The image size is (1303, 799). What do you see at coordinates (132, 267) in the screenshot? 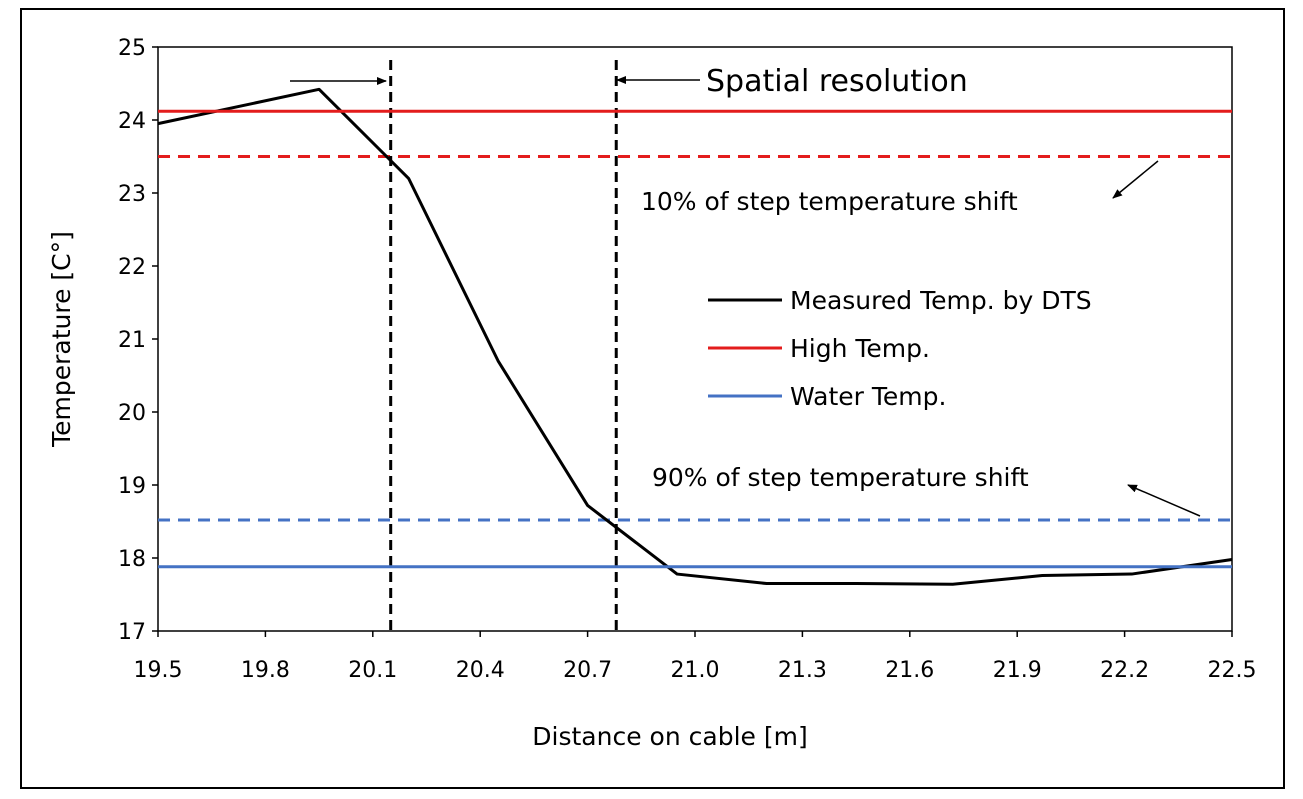
I see `y-tick-label: 22` at bounding box center [132, 267].